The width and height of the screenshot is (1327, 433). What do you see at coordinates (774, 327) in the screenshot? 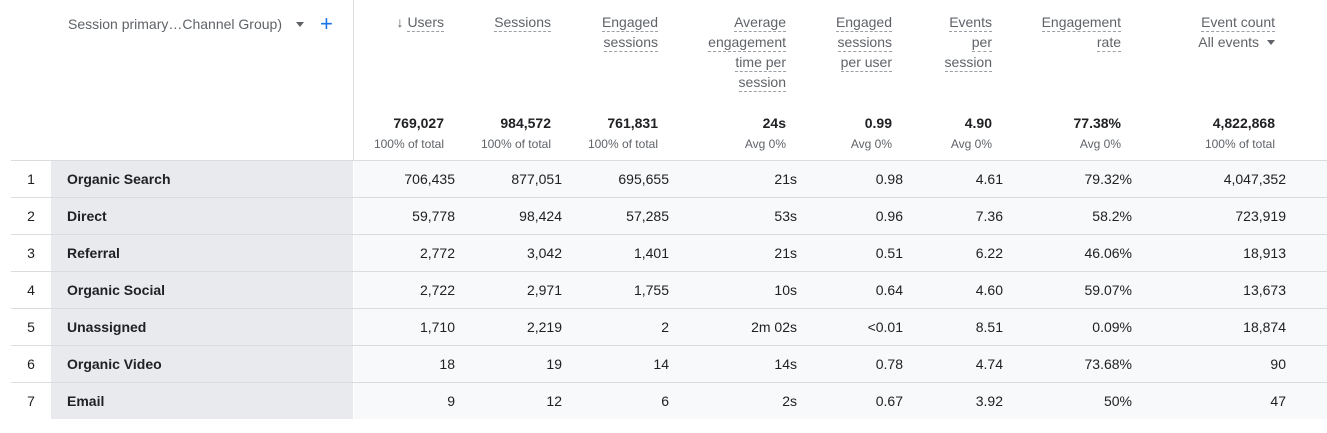
I see `cell-avg-engagement-time: 2m 02s` at bounding box center [774, 327].